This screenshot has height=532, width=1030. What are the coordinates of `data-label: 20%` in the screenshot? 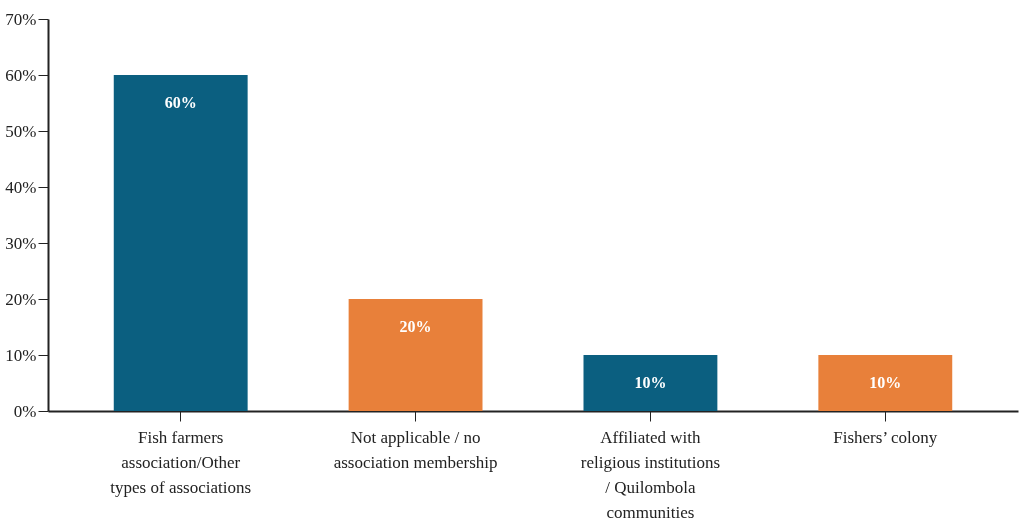 It's located at (415, 326).